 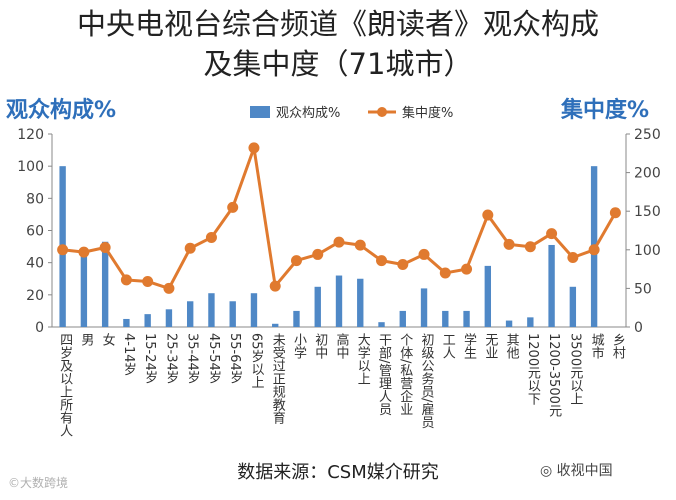 I want to click on left-tick-label: 80, so click(x=35, y=199).